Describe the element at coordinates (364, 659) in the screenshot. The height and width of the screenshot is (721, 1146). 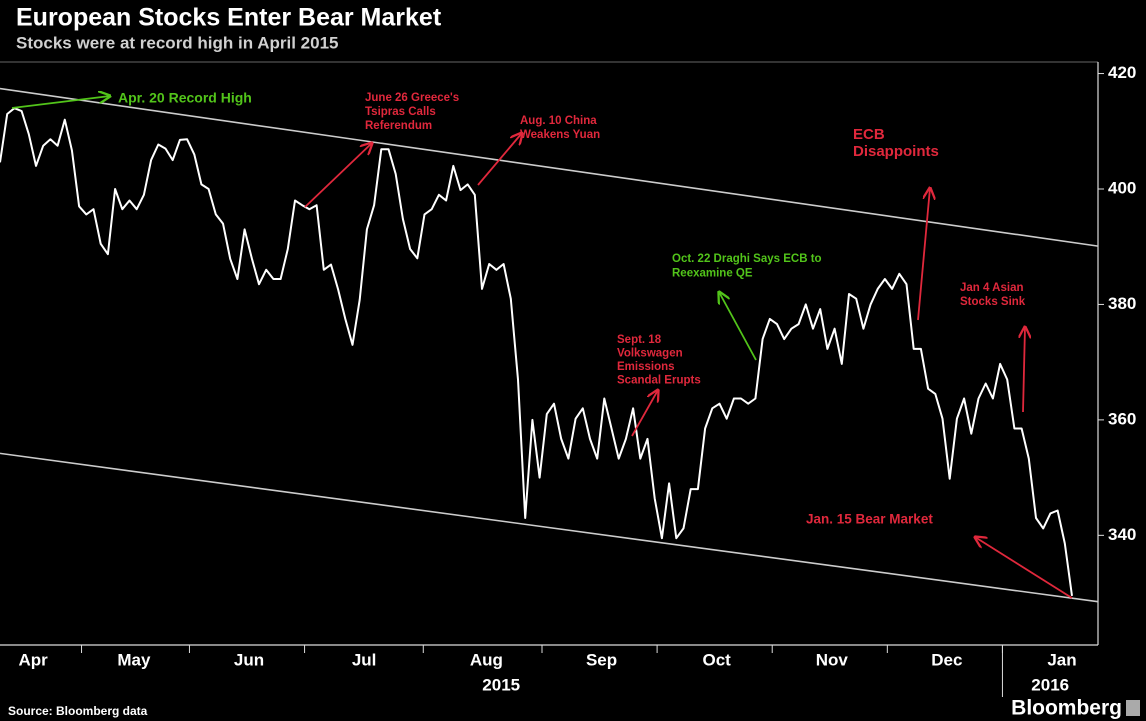
I see `x-tick-label: Jul` at that location.